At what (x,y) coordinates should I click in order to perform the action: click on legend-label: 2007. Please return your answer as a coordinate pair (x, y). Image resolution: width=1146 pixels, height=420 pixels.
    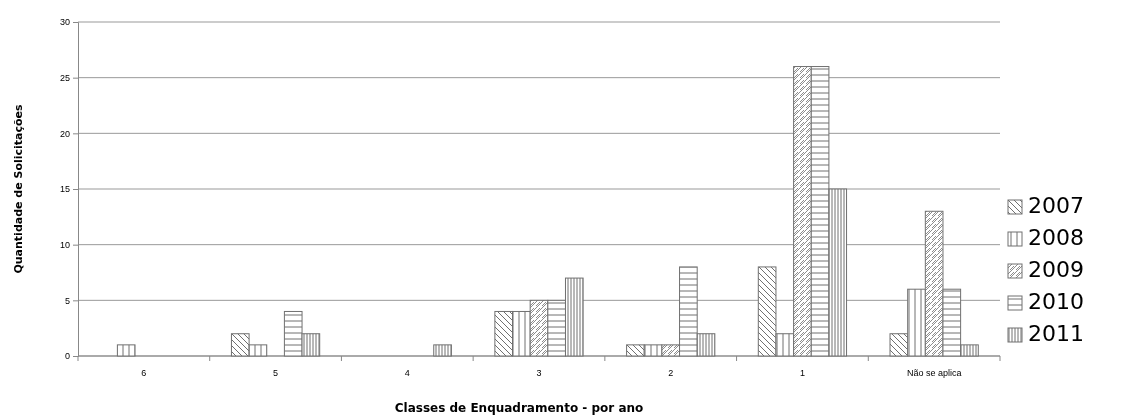
    Looking at the image, I should click on (1056, 205).